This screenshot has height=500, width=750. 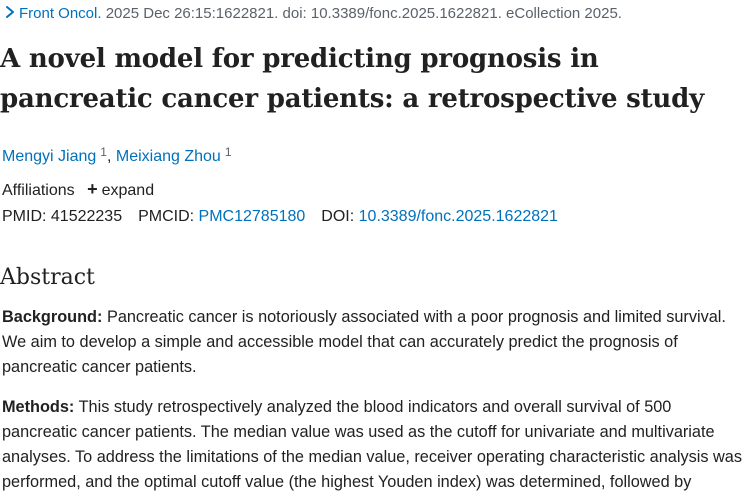 What do you see at coordinates (49, 156) in the screenshot?
I see `author-link: Mengyi Jiang` at bounding box center [49, 156].